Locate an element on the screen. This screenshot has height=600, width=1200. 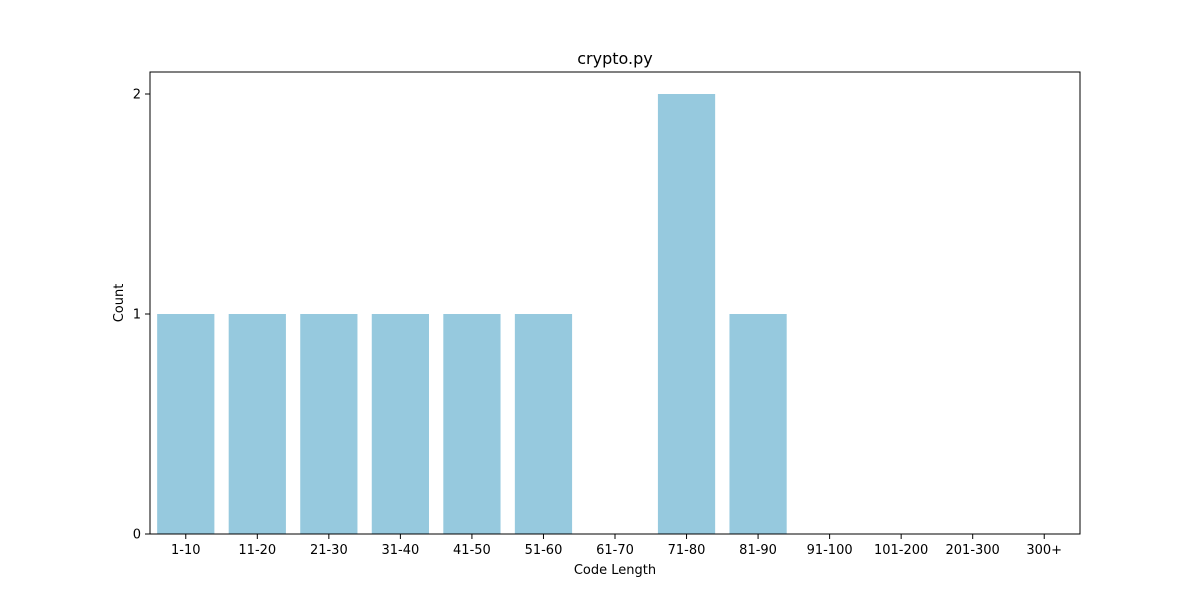
x-tick-label: 201-300 is located at coordinates (973, 550).